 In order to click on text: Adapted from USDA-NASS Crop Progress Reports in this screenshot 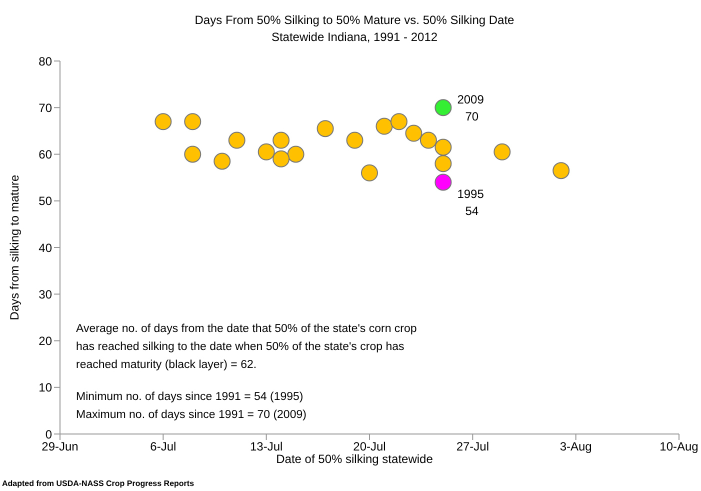, I will do `click(98, 483)`.